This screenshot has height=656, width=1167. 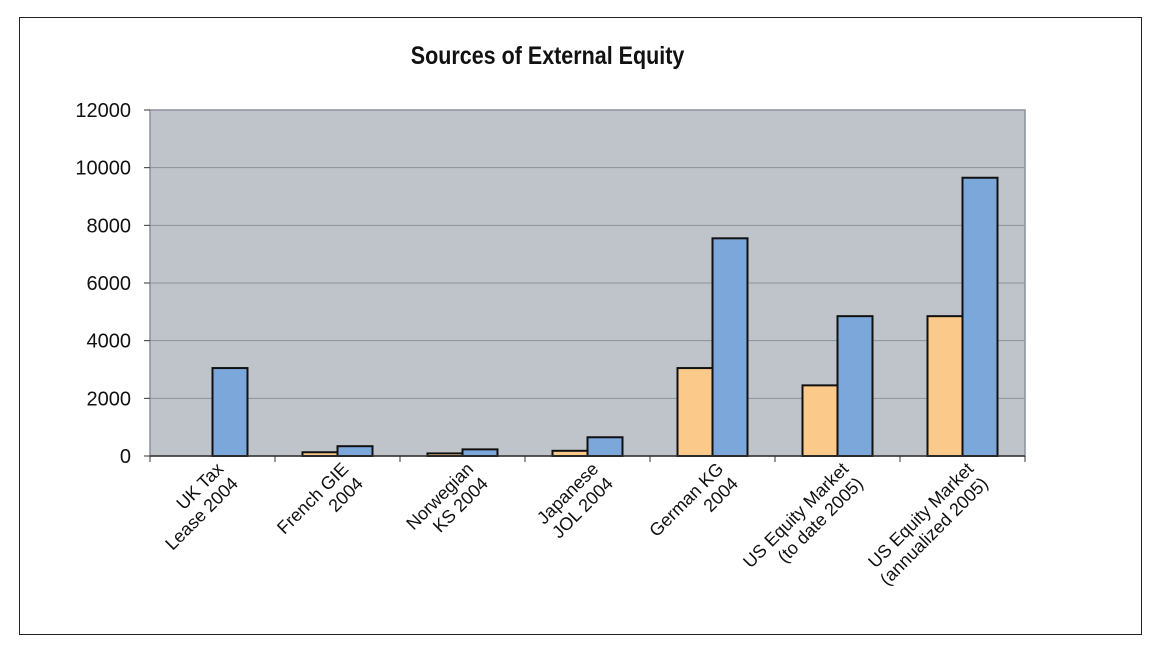 I want to click on x-tick-label: NorwegianKS 2004, so click(x=447, y=504).